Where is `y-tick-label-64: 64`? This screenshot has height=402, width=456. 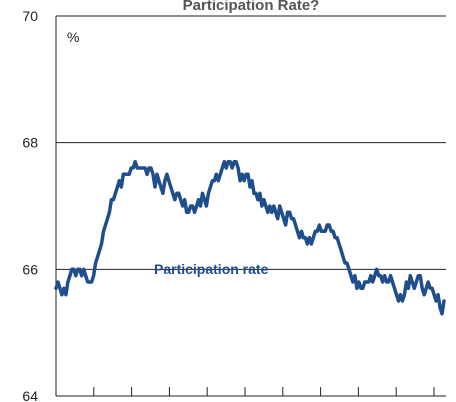
y-tick-label-64: 64 is located at coordinates (30, 395).